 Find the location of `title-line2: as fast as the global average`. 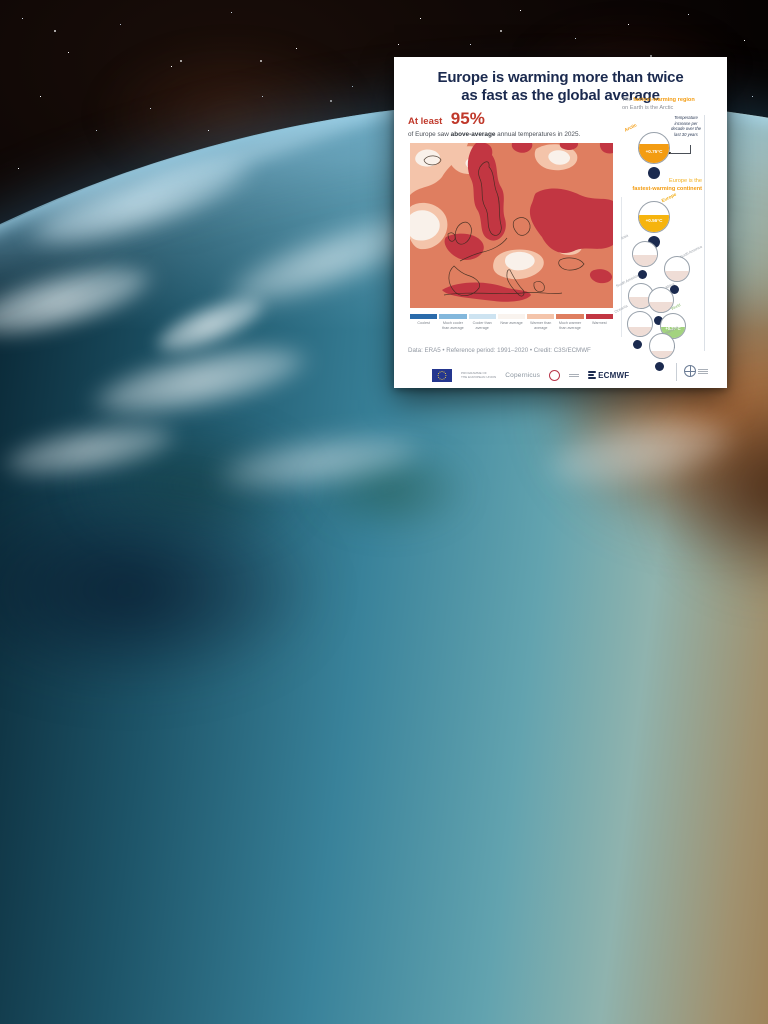

title-line2: as fast as the global average is located at coordinates (560, 95).